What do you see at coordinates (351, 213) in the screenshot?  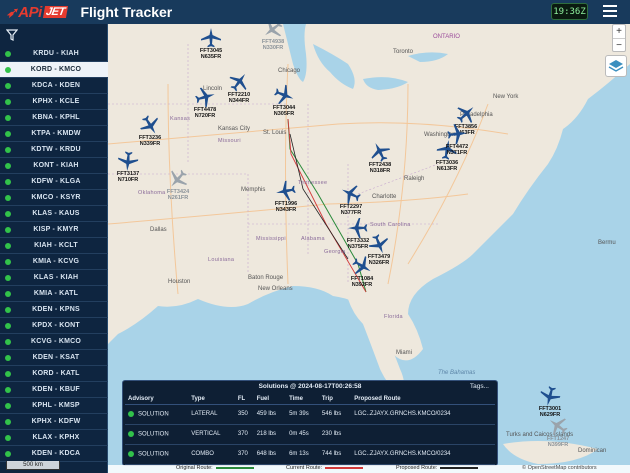 I see `tail-number: N377FR` at bounding box center [351, 213].